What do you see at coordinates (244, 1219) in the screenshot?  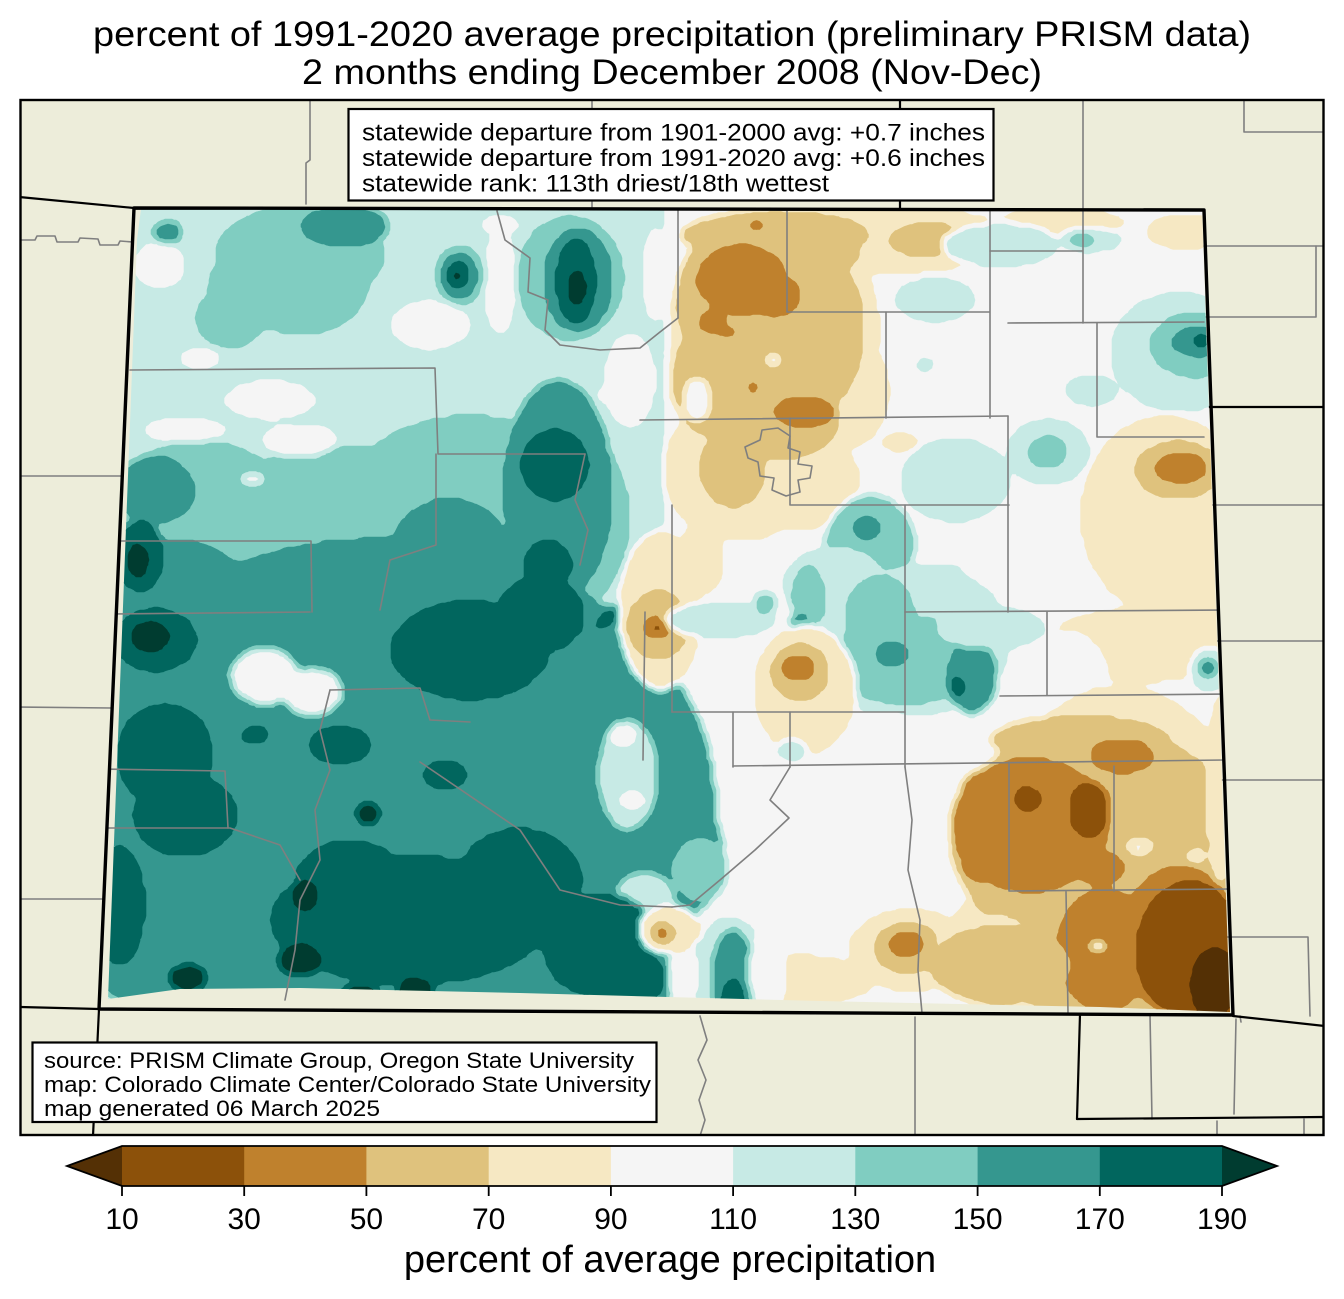 I see `svg-text: 30` at bounding box center [244, 1219].